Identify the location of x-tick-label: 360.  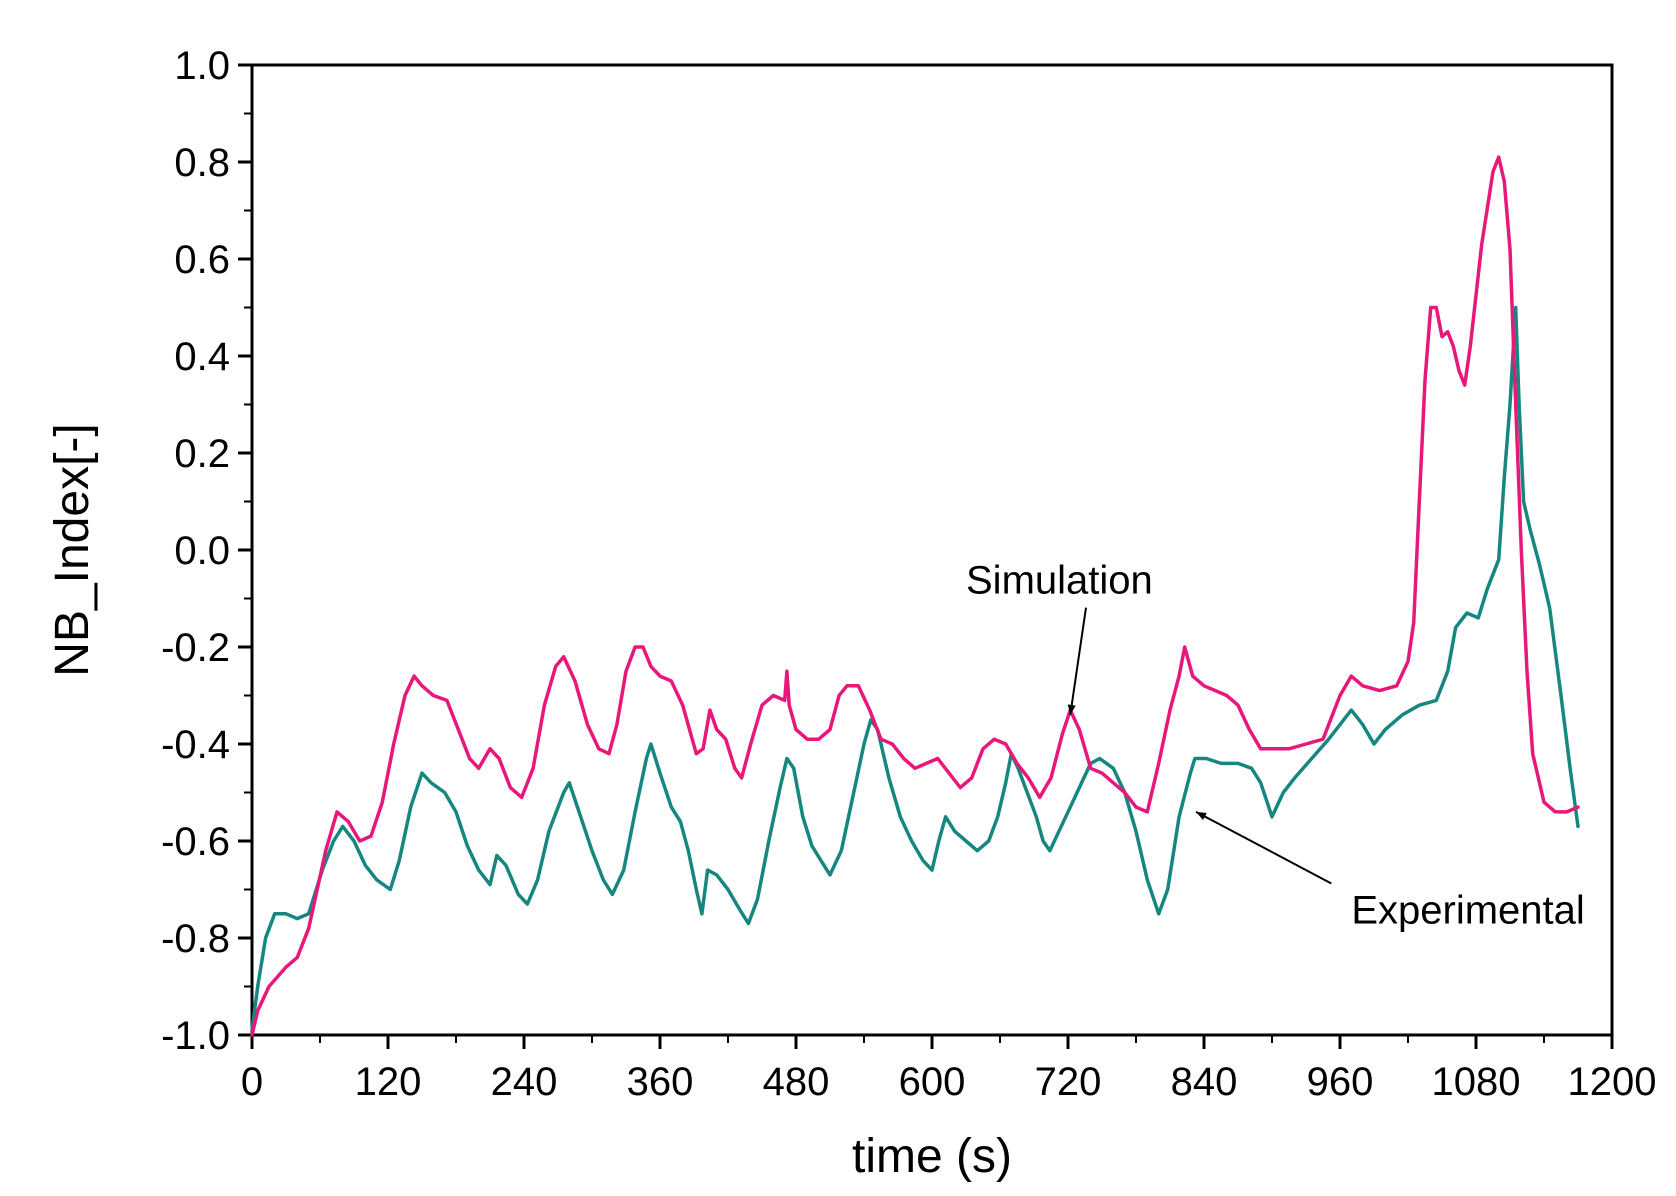
(660, 1082).